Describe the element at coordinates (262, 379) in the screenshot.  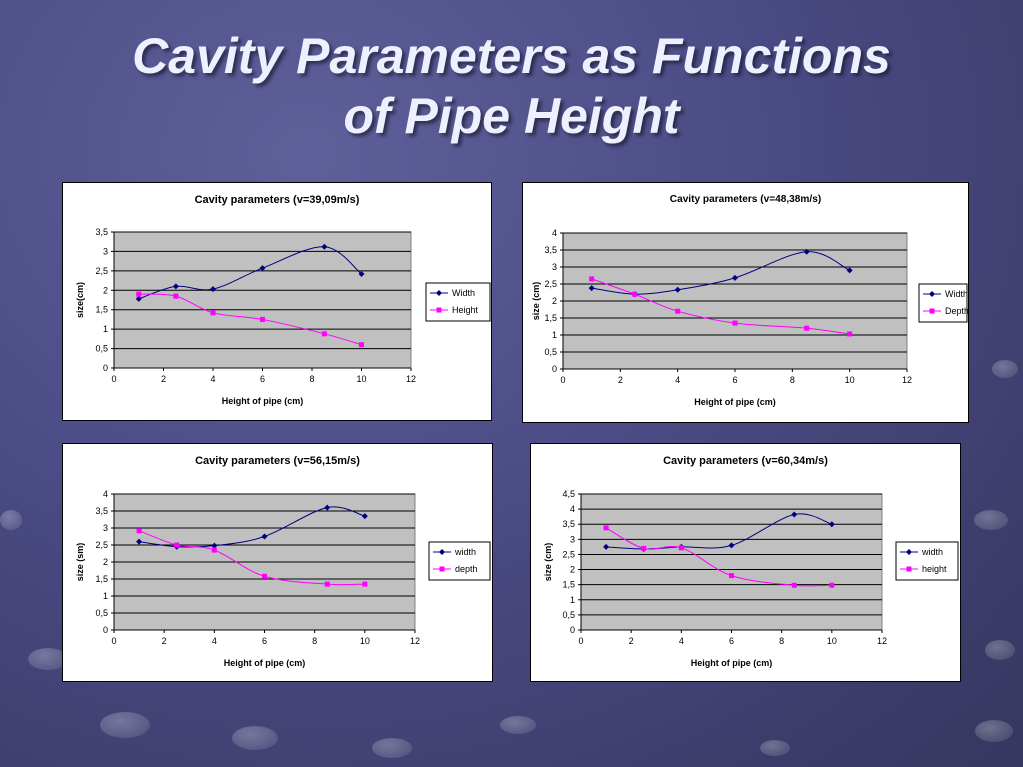
I see `chart1-x-tick-label: 6` at that location.